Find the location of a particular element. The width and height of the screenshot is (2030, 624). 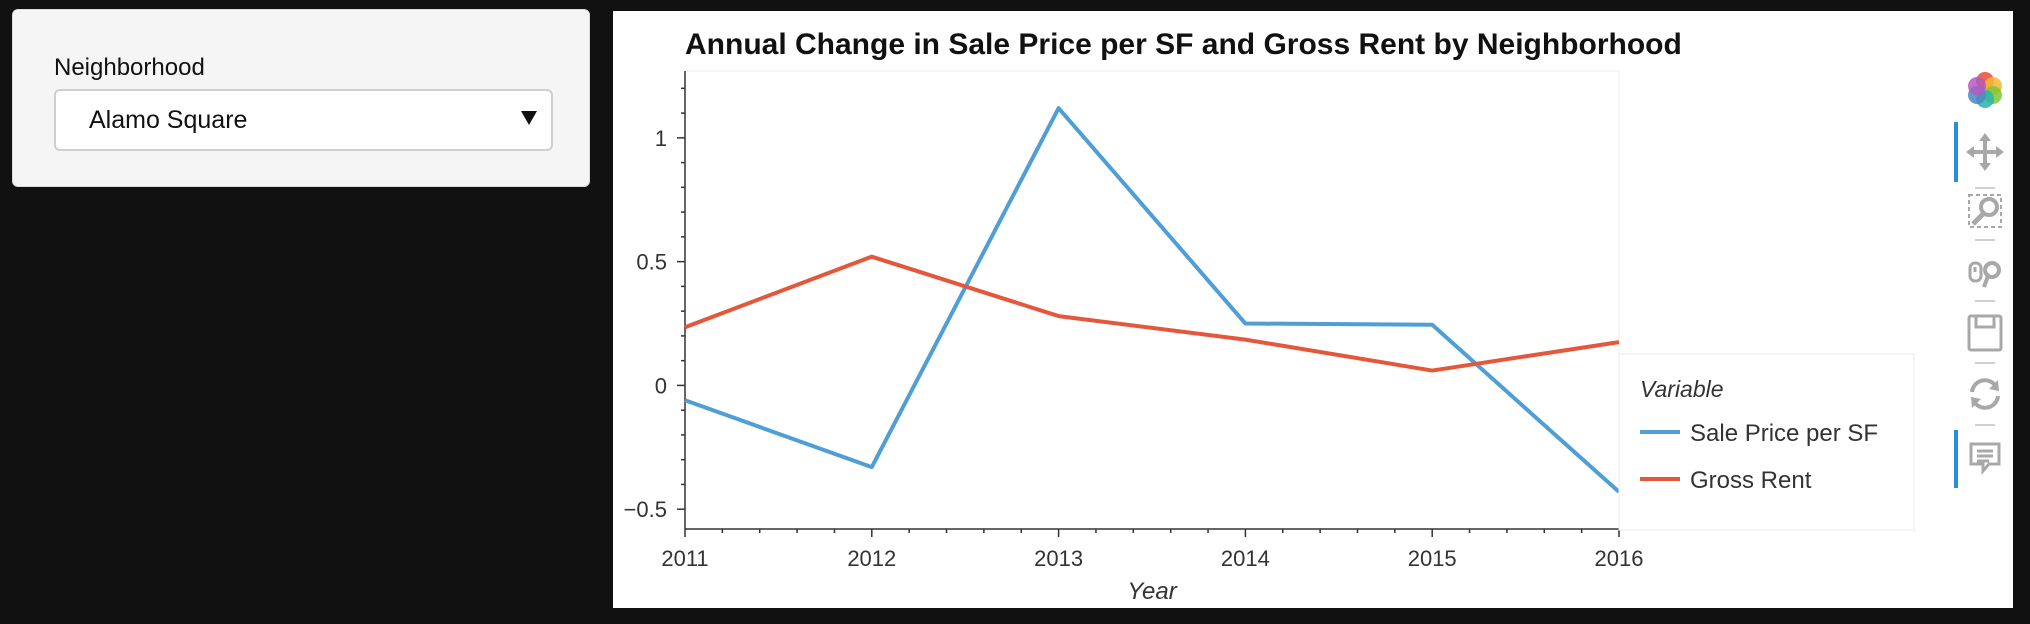

x-tick-label: 2015 is located at coordinates (1432, 558).